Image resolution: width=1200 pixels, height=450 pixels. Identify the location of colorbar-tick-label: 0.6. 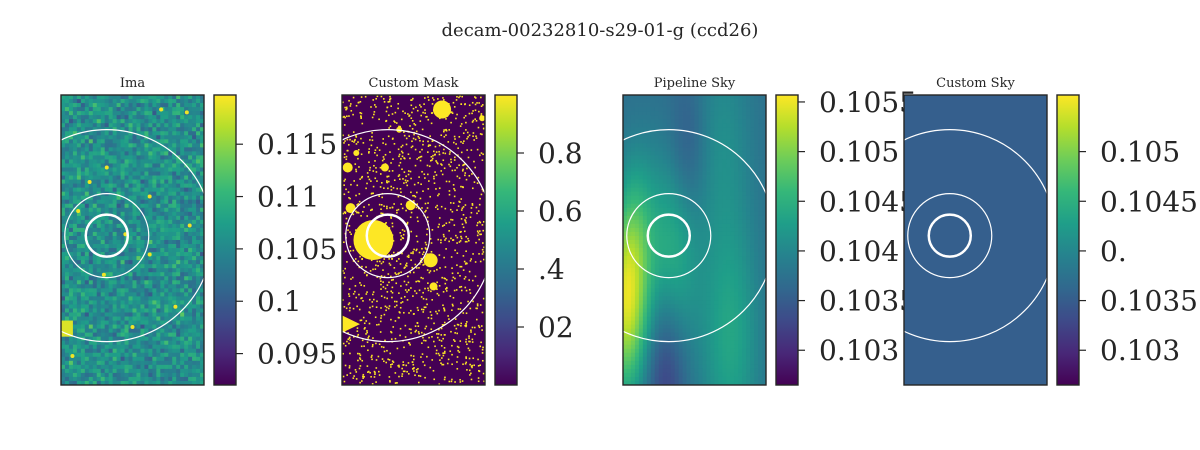
(560, 211).